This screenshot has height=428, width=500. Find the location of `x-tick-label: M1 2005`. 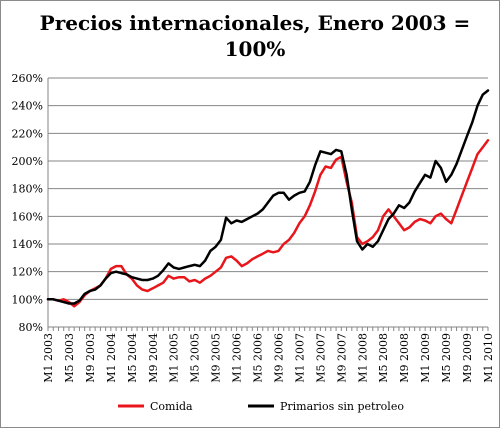

x-tick-label: M1 2005 is located at coordinates (174, 358).